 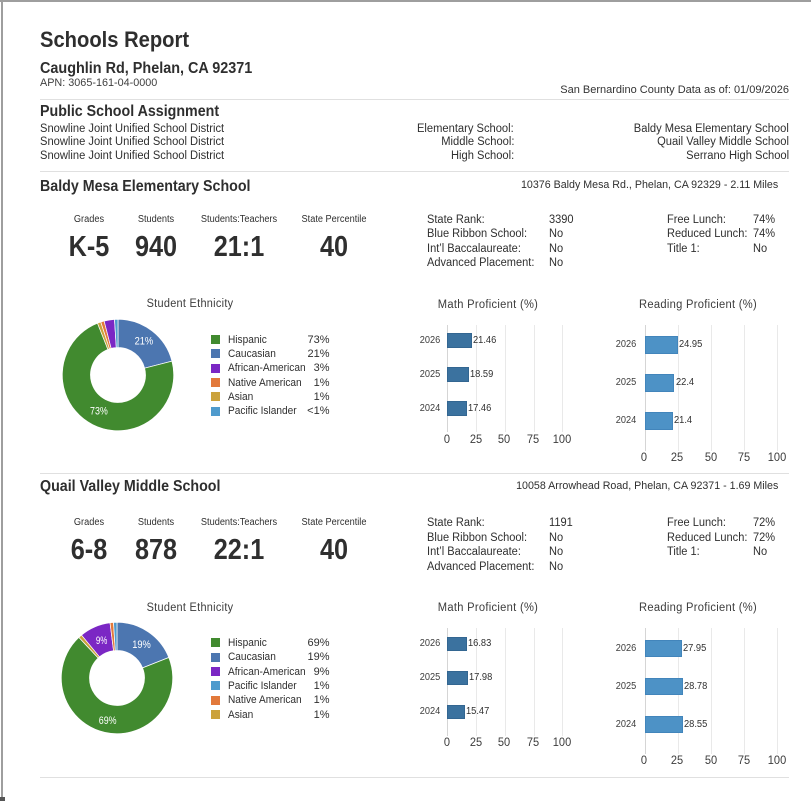 I want to click on svg-text: 69%, so click(x=108, y=720).